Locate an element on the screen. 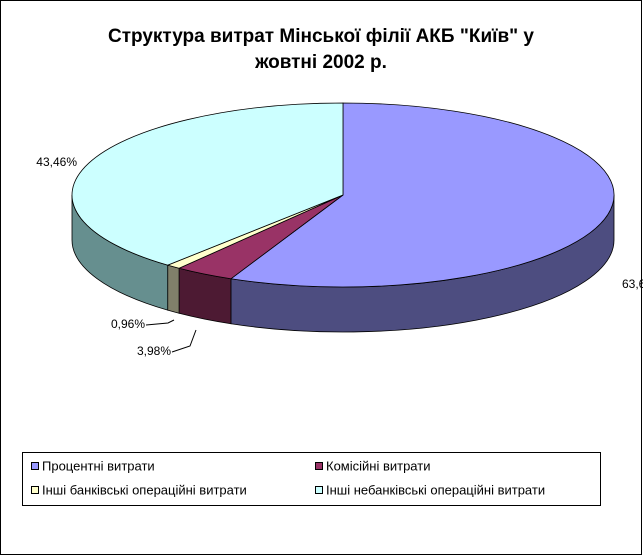  chart-title: жовтні 2002 р. is located at coordinates (320, 62).